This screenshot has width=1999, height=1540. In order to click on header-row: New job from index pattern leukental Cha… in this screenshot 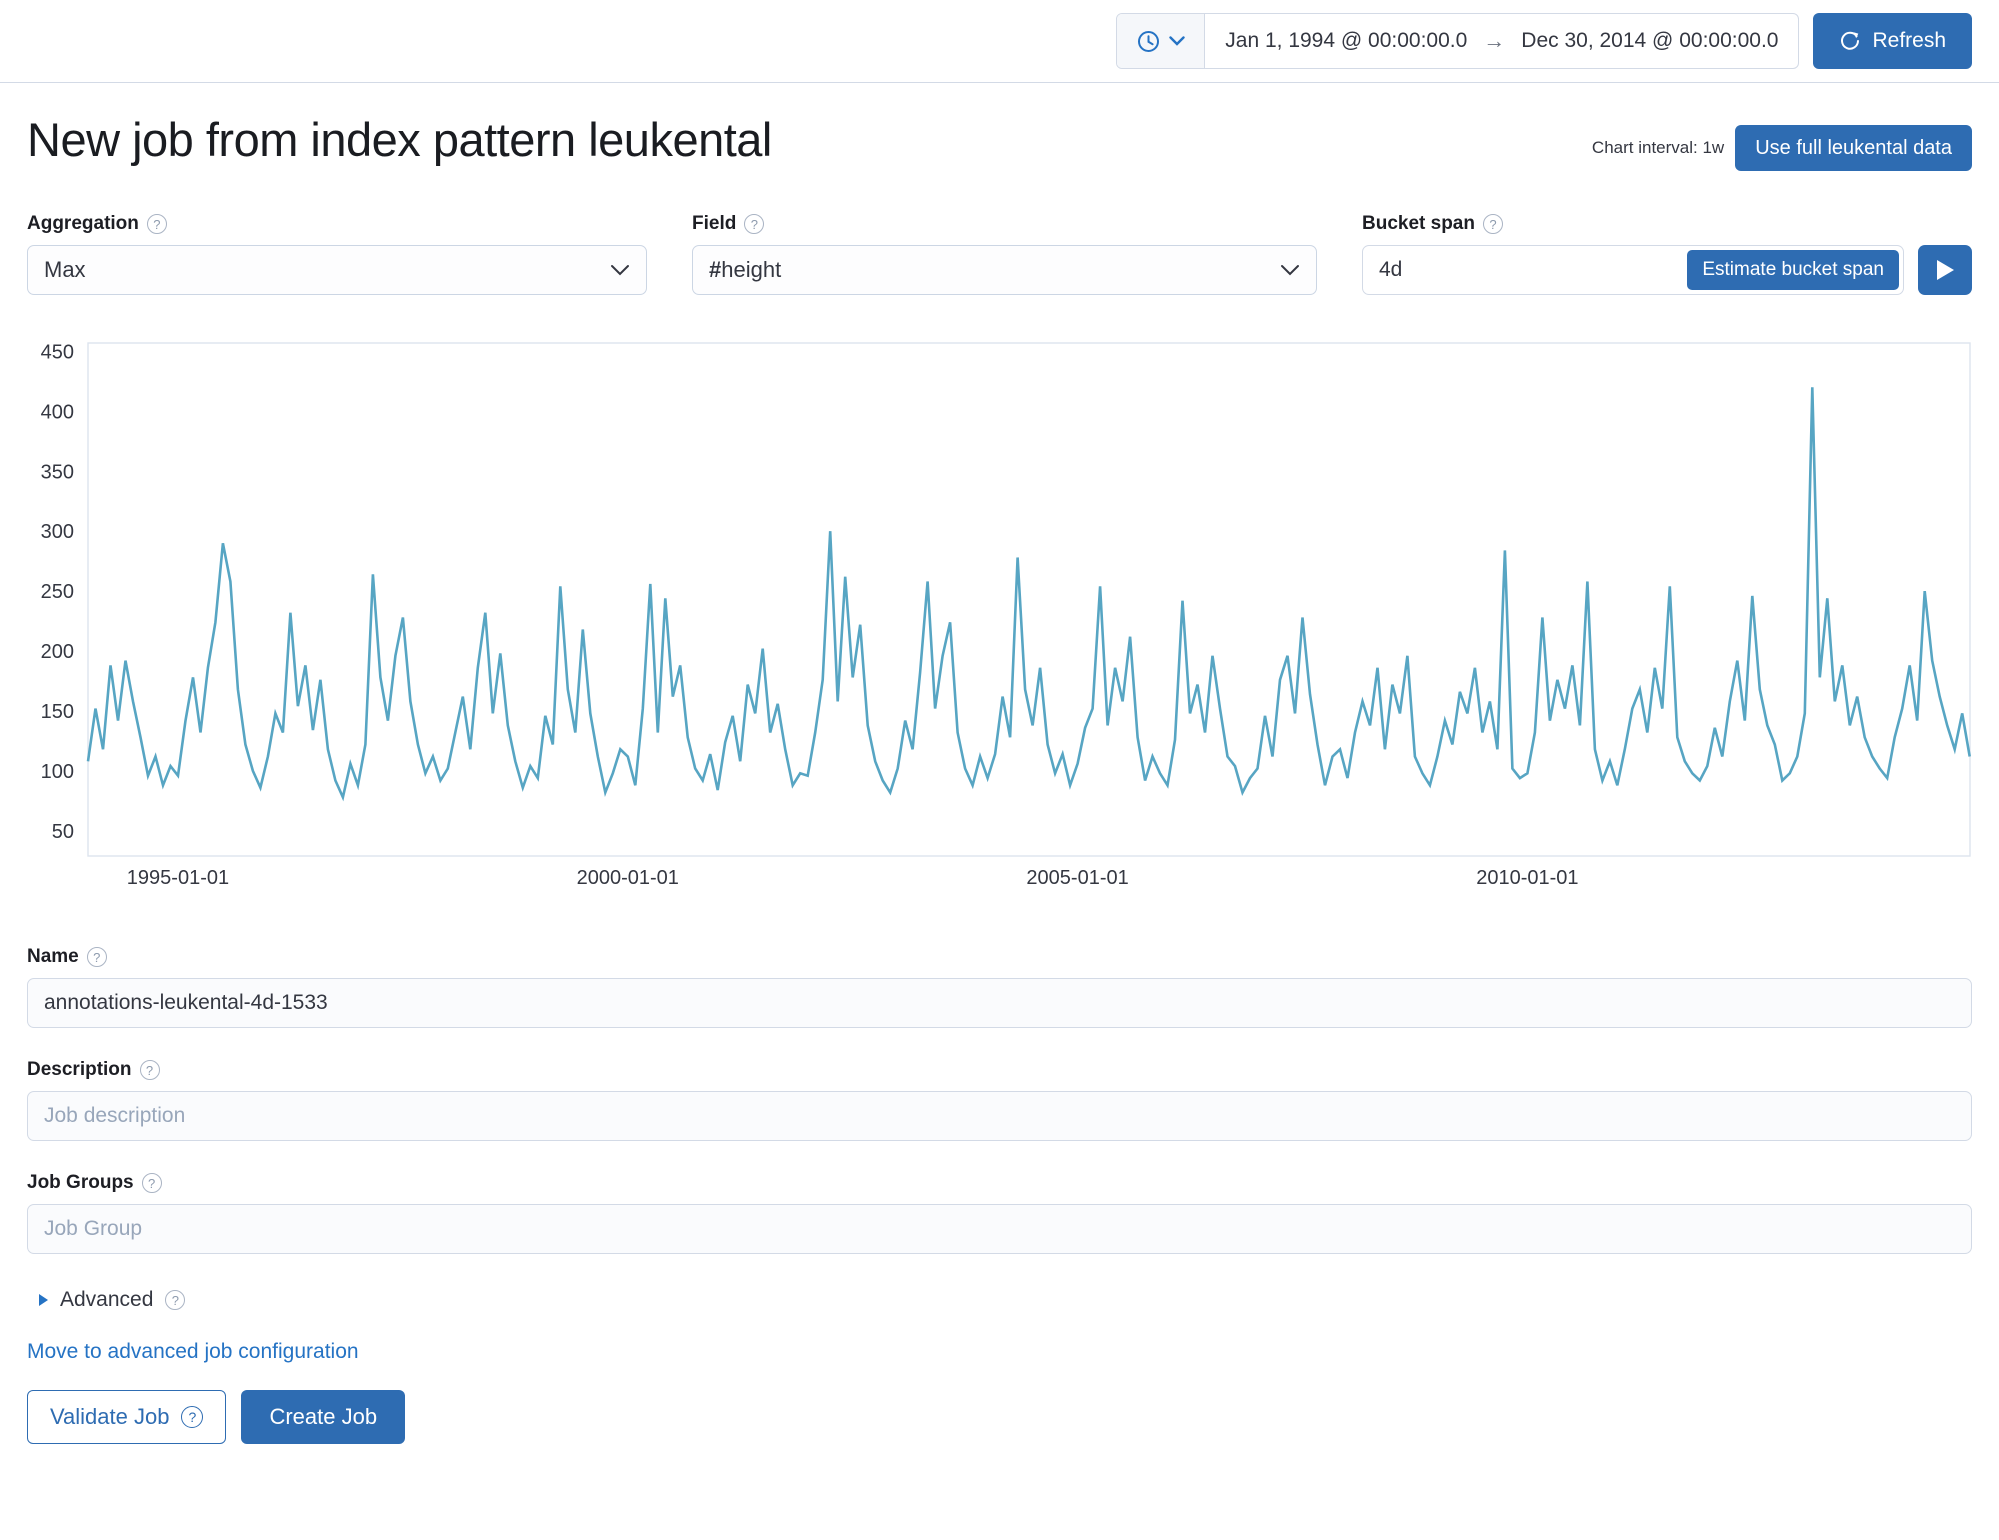, I will do `click(999, 140)`.